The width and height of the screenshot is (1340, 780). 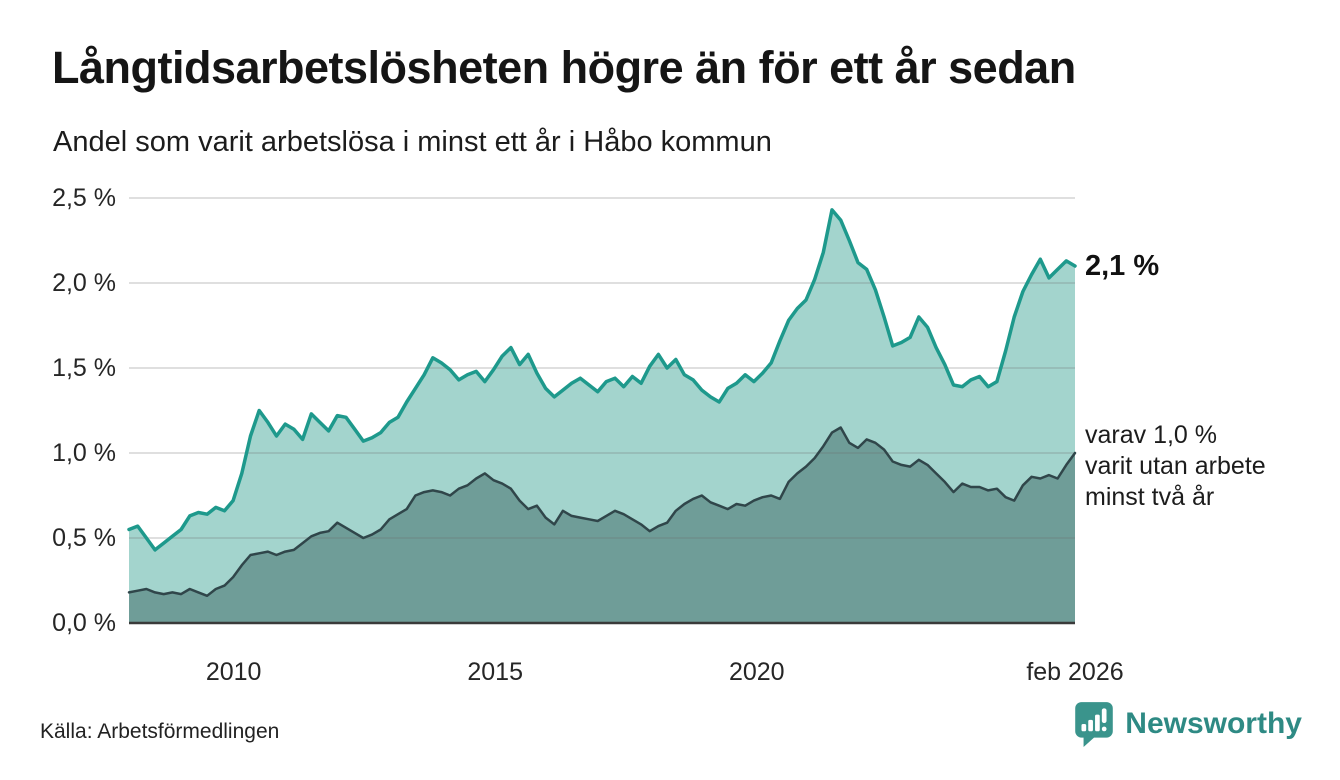 I want to click on secondary-series-label-line: varav 1,0 %, so click(x=1151, y=435).